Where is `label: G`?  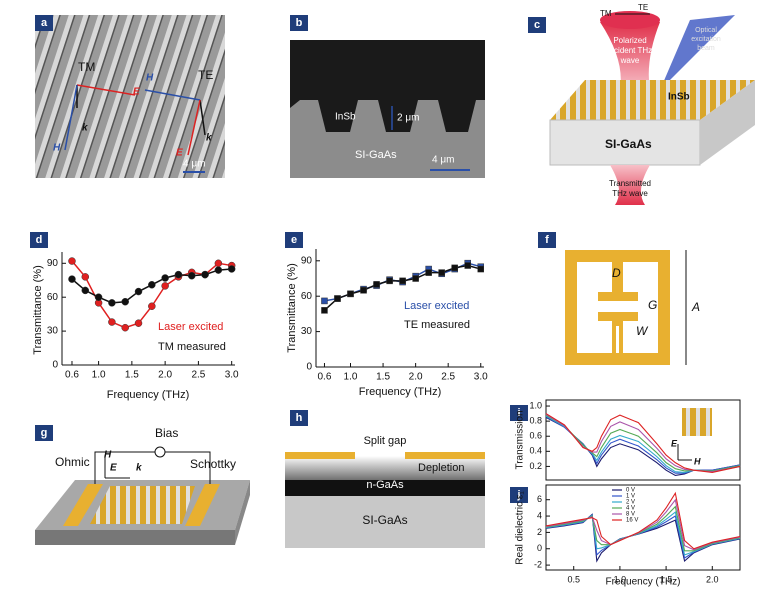
label: G is located at coordinates (652, 305).